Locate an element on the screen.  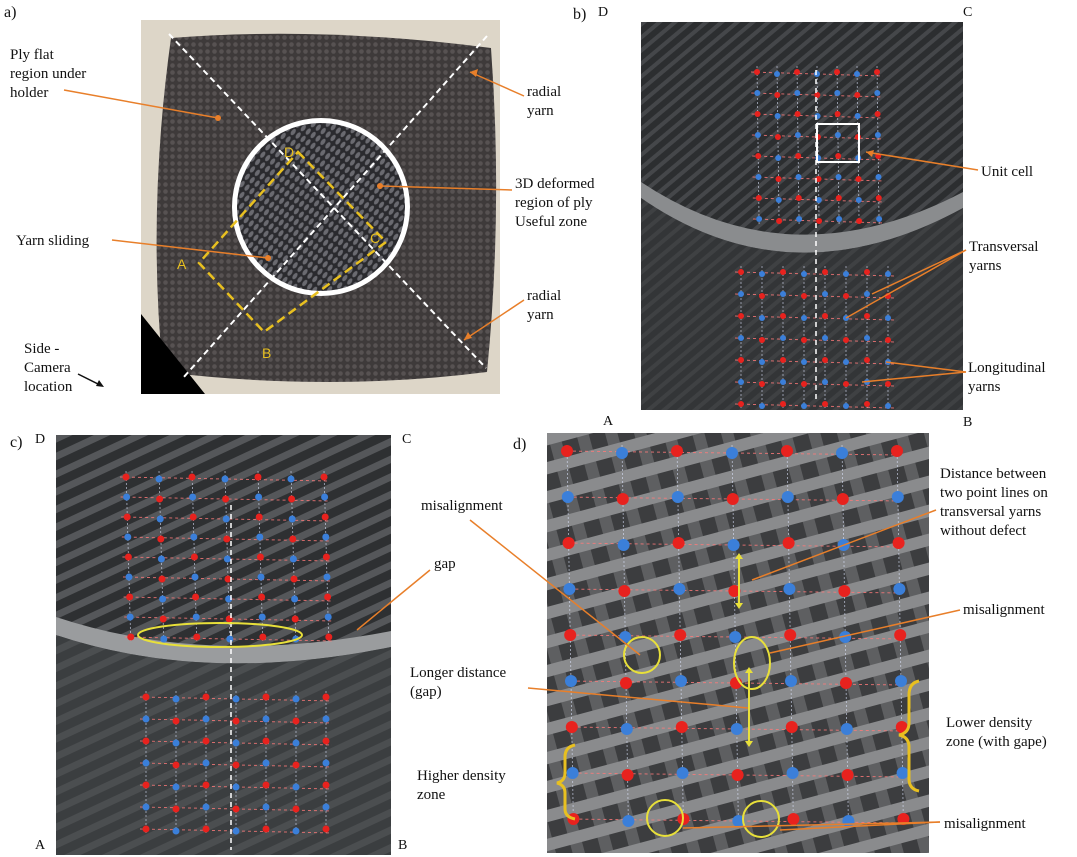
panel-b-corner-d: D is located at coordinates (603, 12).